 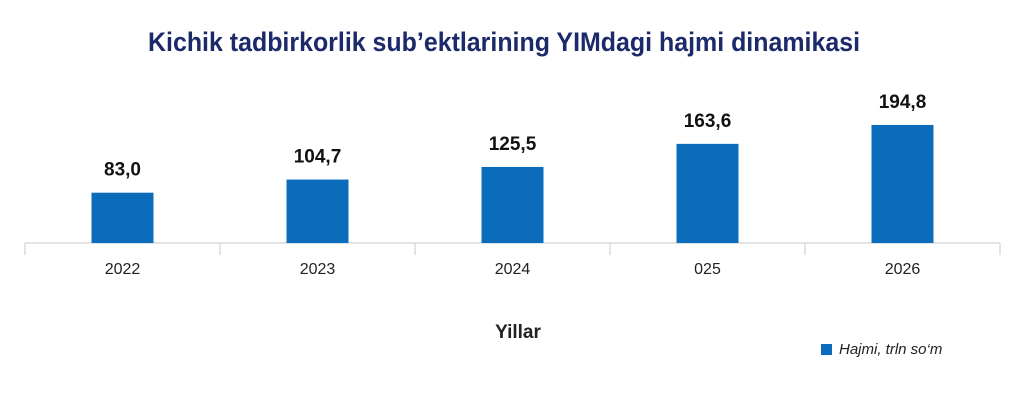 I want to click on data-label: 83,0, so click(x=122, y=170).